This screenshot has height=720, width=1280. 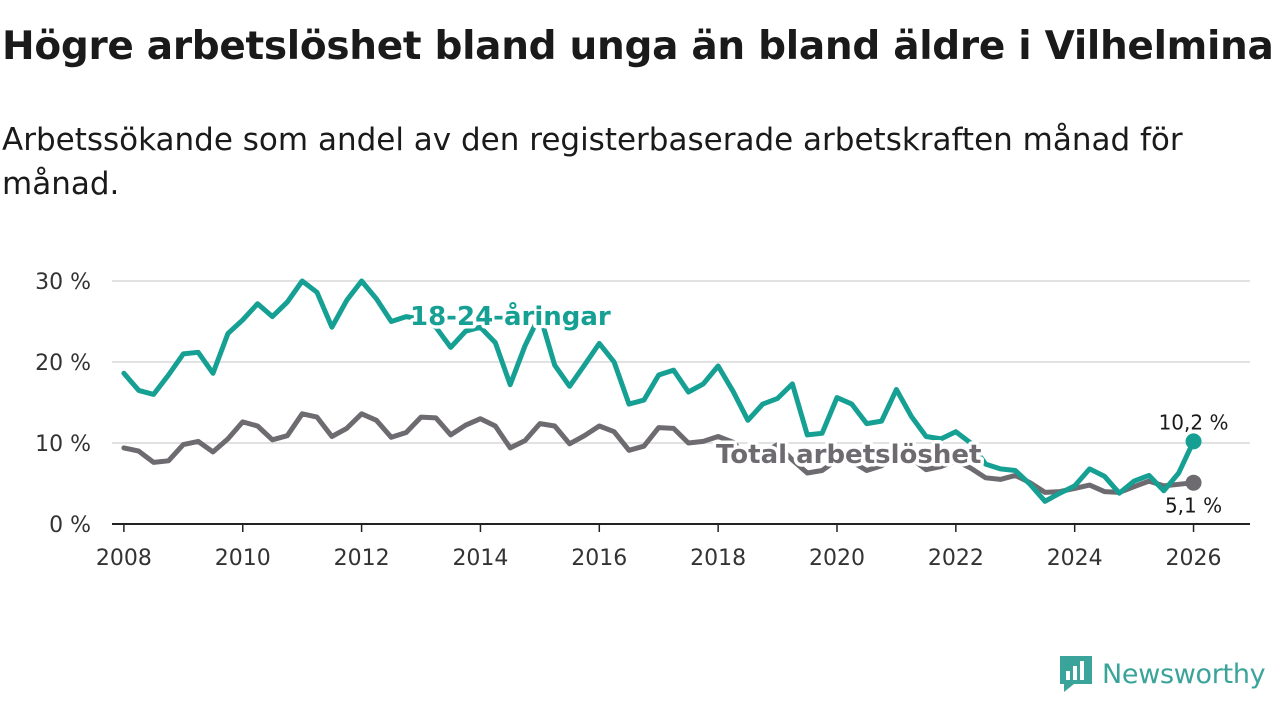 I want to click on y-tick-label: 0 %, so click(x=70, y=525).